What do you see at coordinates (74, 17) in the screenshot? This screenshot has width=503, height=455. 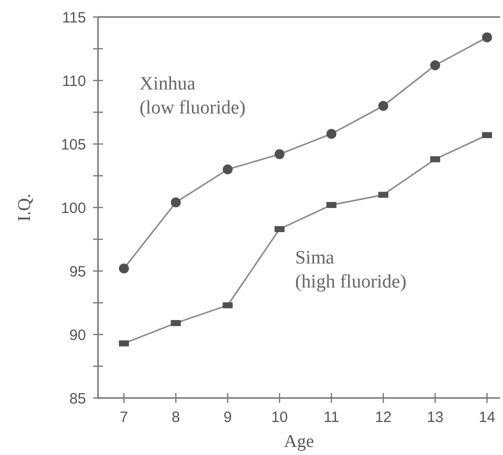 I see `y-tick-label: 115` at bounding box center [74, 17].